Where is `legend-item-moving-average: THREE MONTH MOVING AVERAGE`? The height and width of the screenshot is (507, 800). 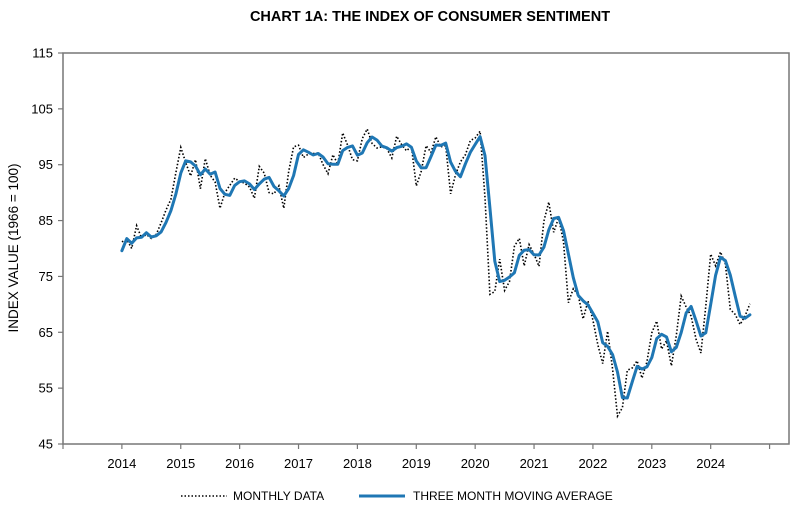 legend-item-moving-average: THREE MONTH MOVING AVERAGE is located at coordinates (486, 496).